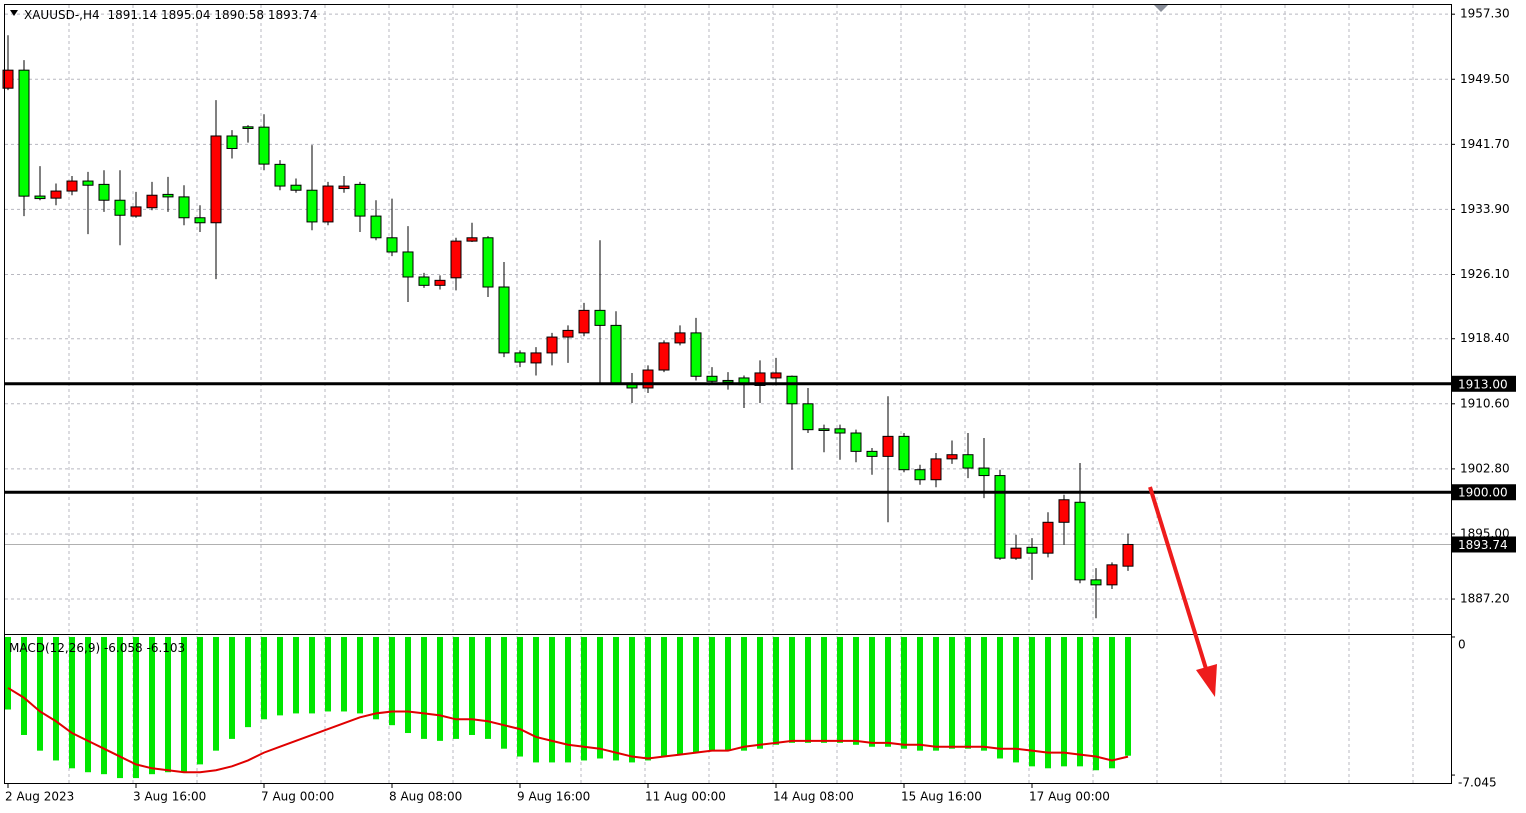 This screenshot has width=1526, height=813. Describe the element at coordinates (425, 797) in the screenshot. I see `x-tick-label: 8 Aug 08:00` at that location.